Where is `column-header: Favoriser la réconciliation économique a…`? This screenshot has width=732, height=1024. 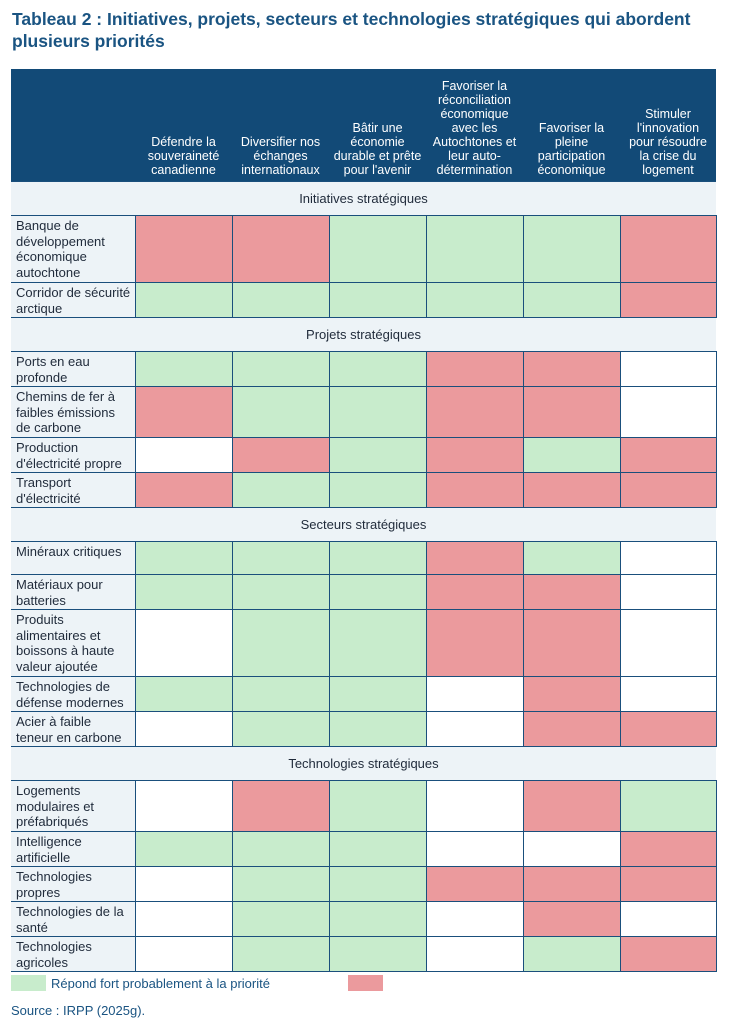
column-header: Favoriser la réconciliation économique a… is located at coordinates (474, 125).